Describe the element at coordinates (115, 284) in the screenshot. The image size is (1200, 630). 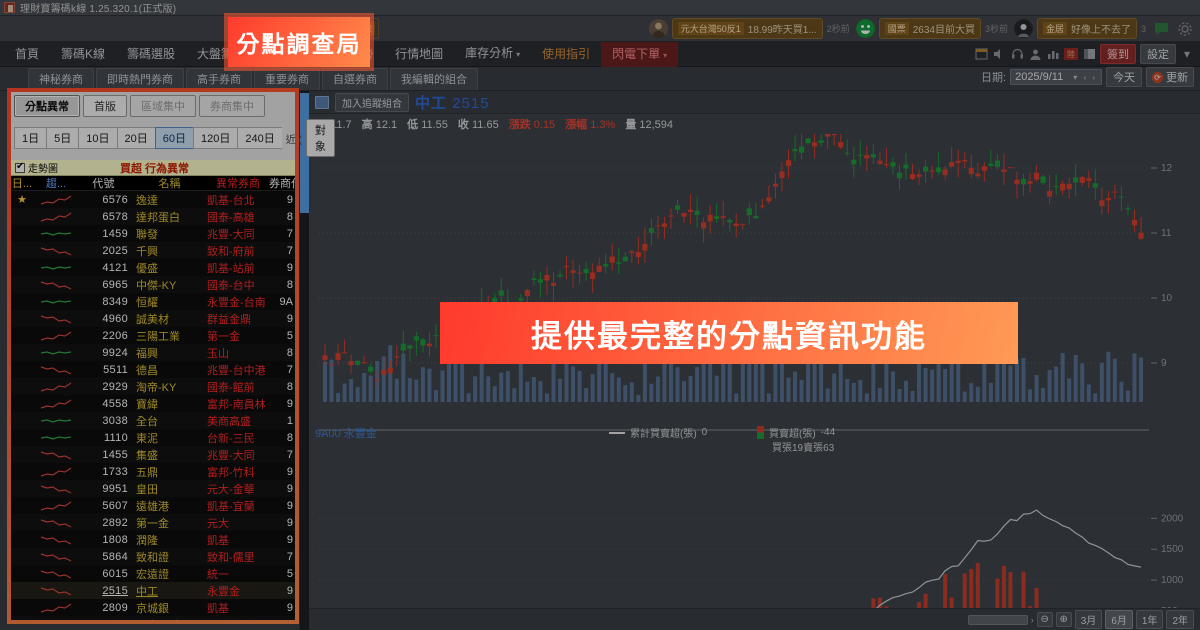
I see `row-code: 6965` at that location.